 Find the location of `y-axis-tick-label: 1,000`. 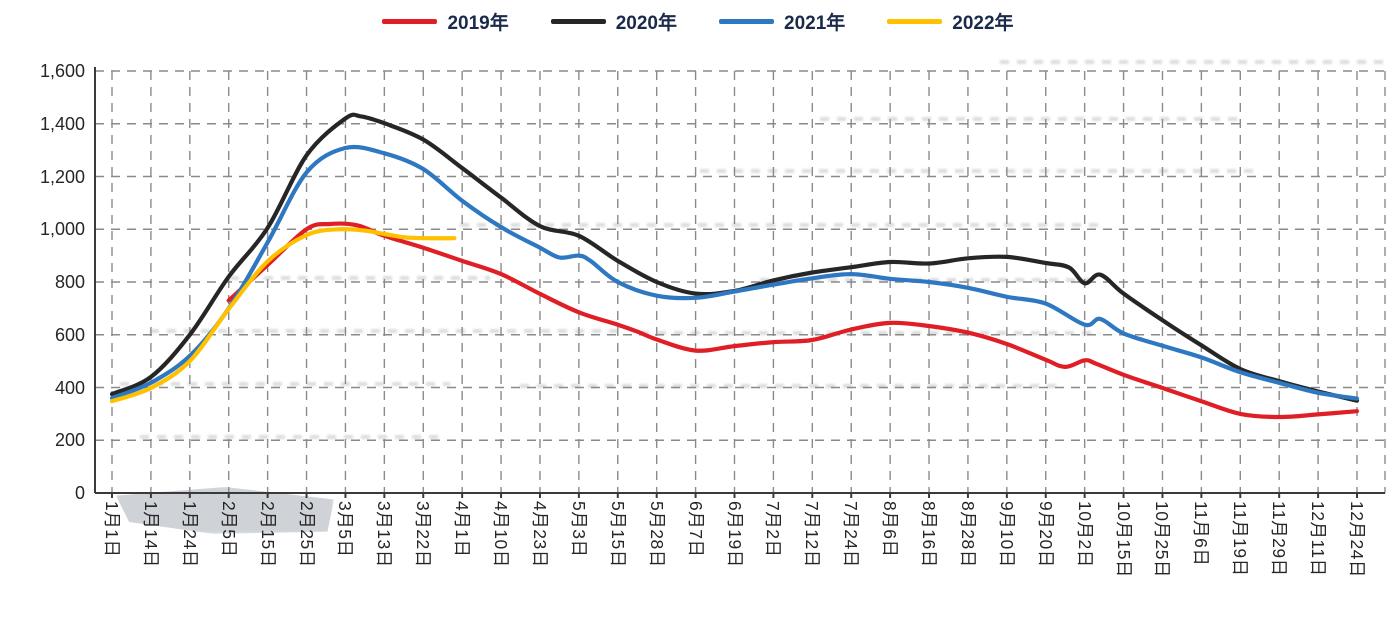

y-axis-tick-label: 1,000 is located at coordinates (62, 229).